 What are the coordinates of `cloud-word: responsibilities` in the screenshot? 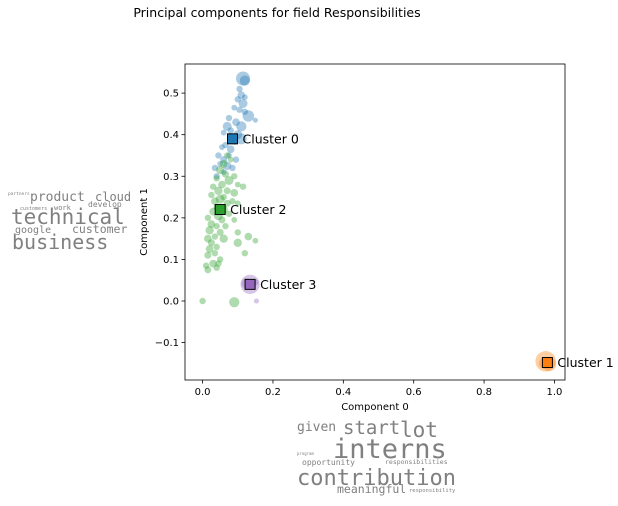 It's located at (416, 462).